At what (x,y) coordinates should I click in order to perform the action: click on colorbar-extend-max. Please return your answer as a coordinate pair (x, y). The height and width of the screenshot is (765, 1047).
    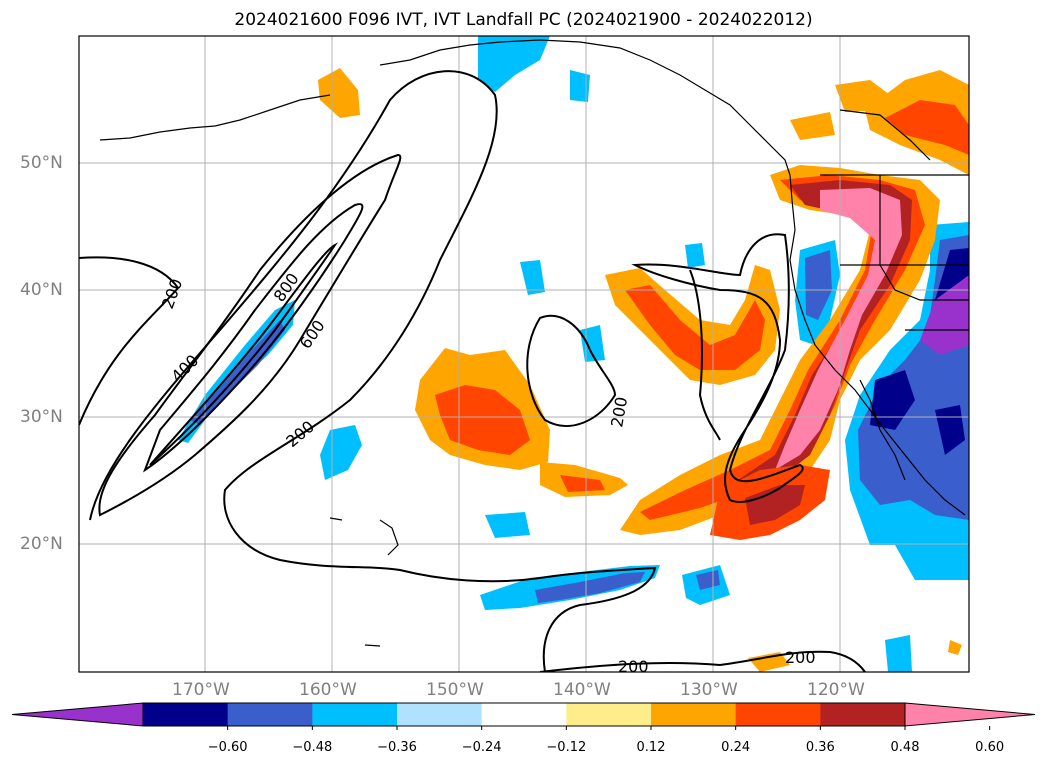
    Looking at the image, I should click on (970, 714).